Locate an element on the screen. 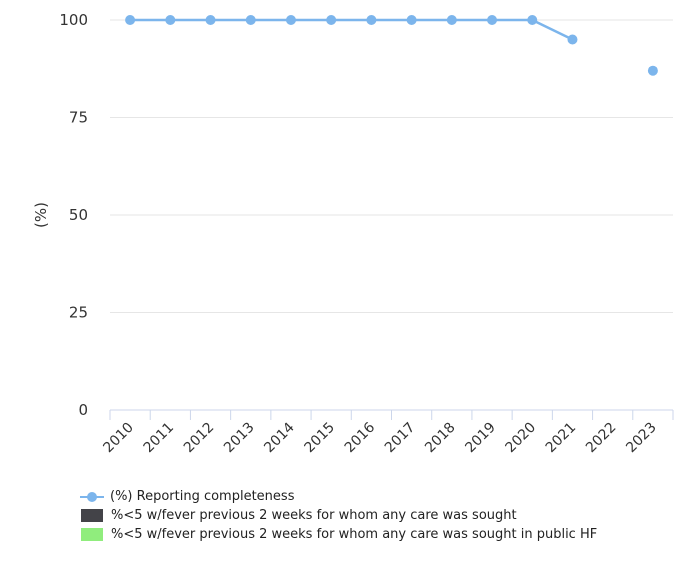 Image resolution: width=694 pixels, height=571 pixels. x-tick-label: 2019 is located at coordinates (480, 438).